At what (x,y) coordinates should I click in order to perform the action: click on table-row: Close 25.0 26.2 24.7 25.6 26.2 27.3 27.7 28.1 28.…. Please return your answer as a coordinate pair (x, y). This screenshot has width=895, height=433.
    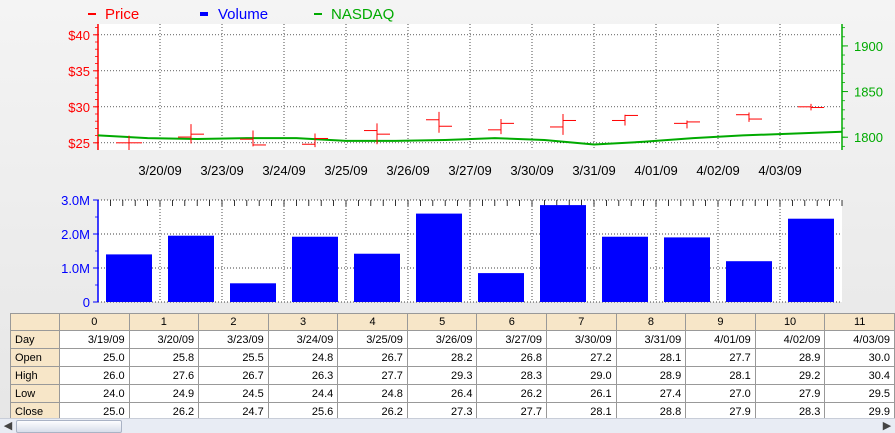
    Looking at the image, I should click on (452, 411).